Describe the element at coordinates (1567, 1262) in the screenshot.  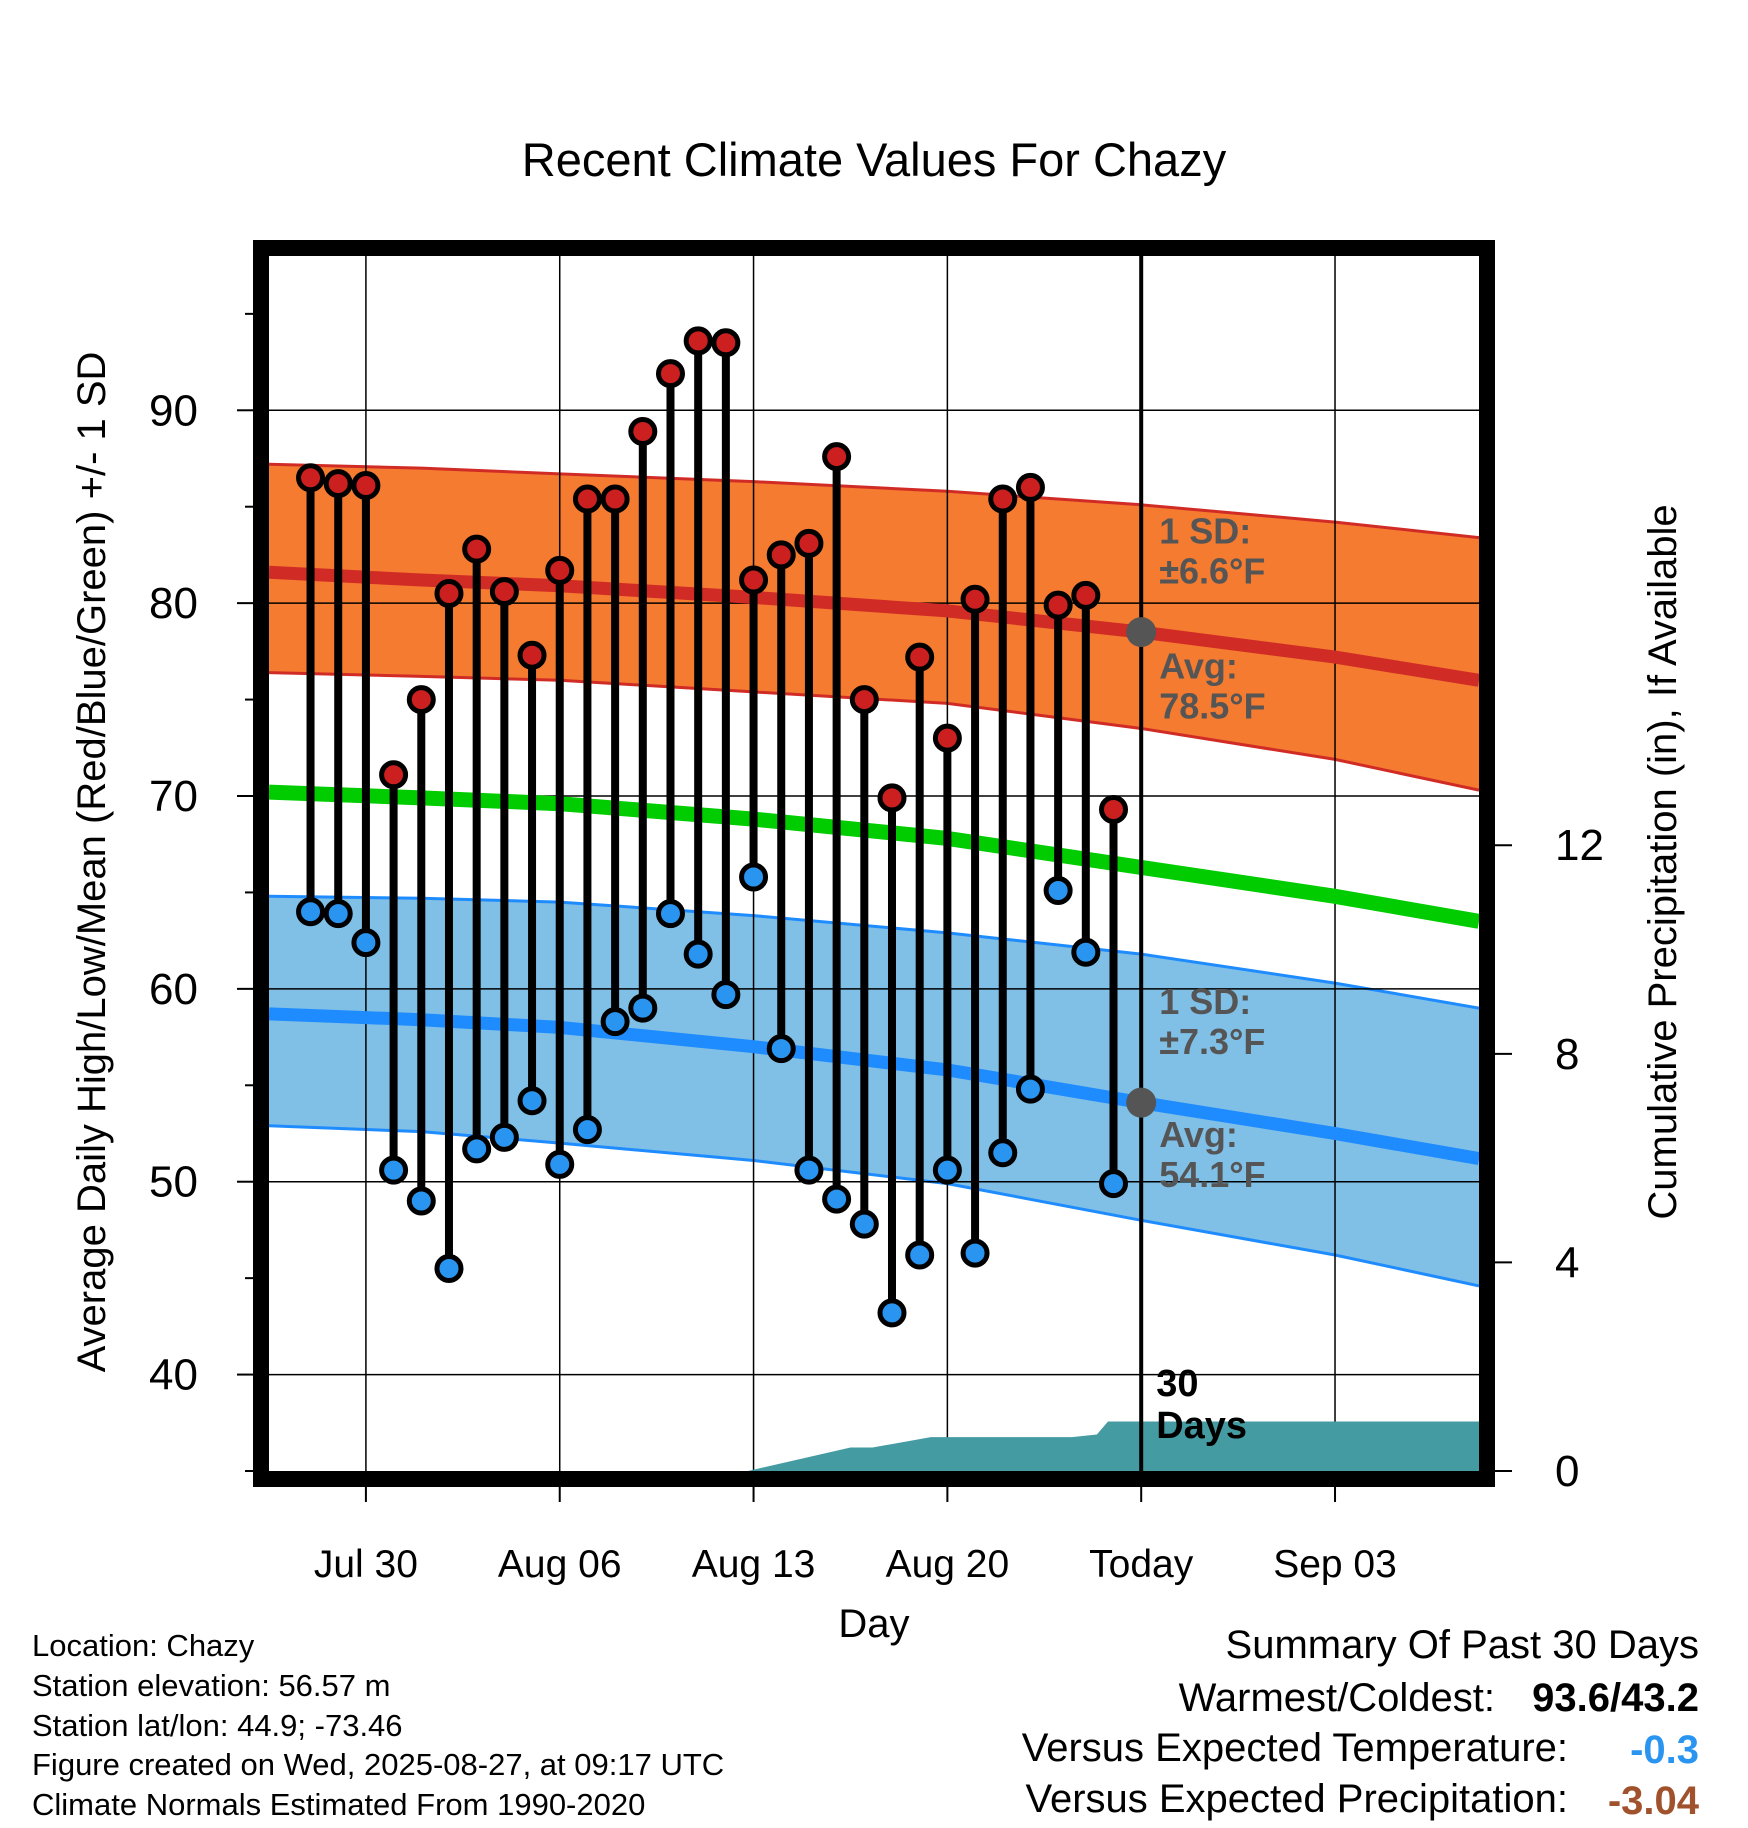
I see `y2-tick-label: 4` at that location.